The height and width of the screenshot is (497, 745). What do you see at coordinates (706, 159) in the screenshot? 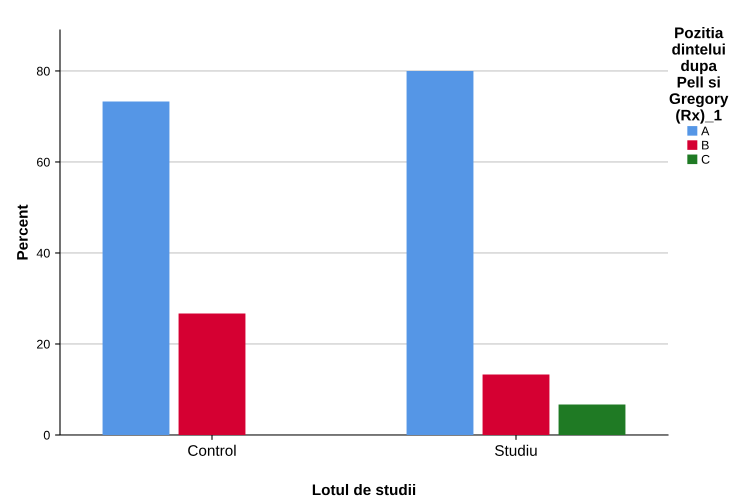
I see `legend-label: C` at bounding box center [706, 159].